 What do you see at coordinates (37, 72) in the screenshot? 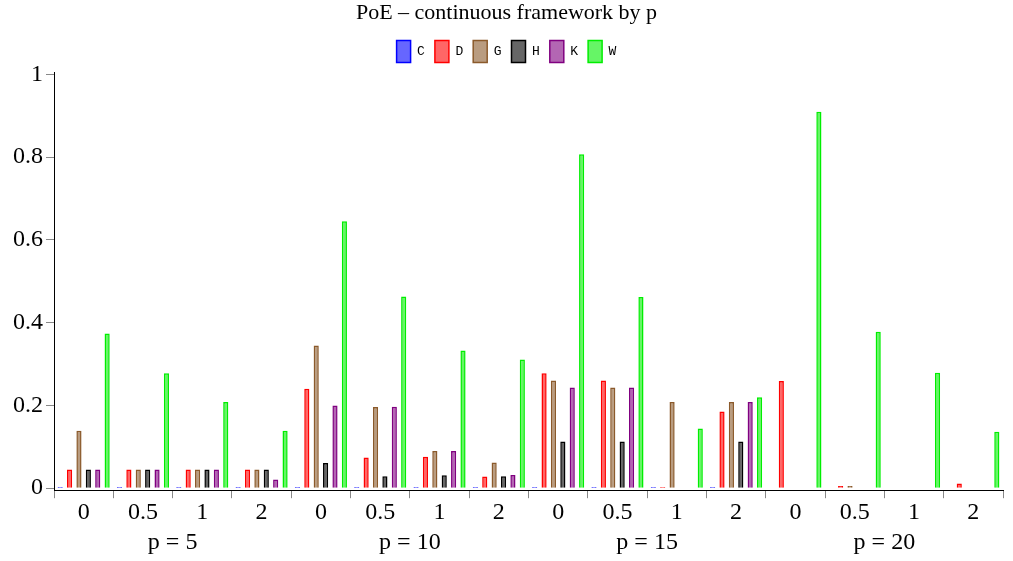
I see `y-tick-label: 1` at bounding box center [37, 72].